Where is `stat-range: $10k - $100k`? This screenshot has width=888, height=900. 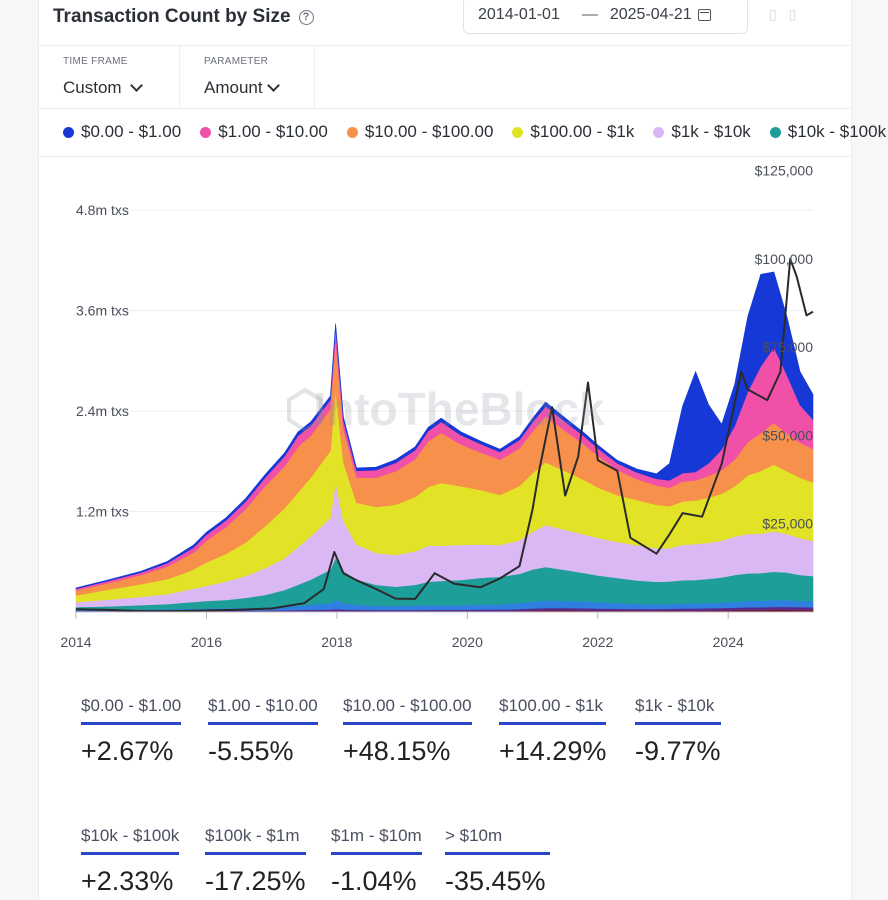 stat-range: $10k - $100k is located at coordinates (130, 840).